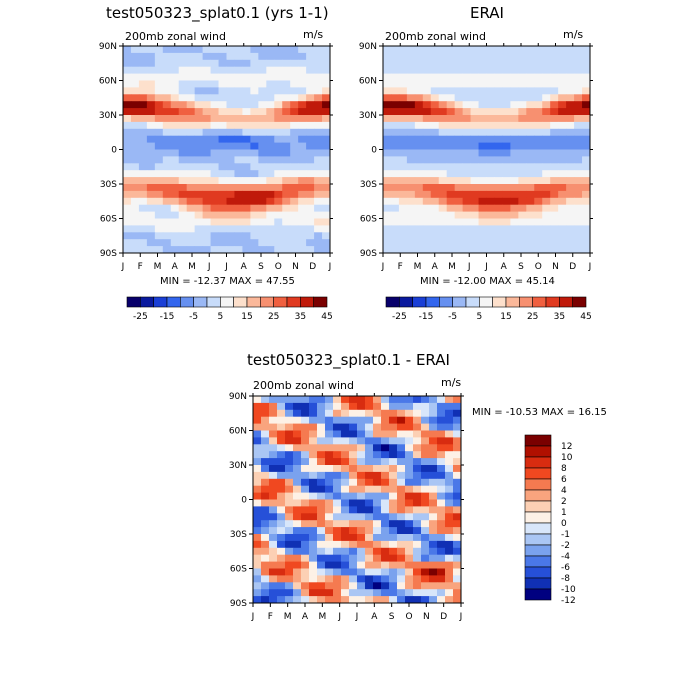 The width and height of the screenshot is (700, 700). What do you see at coordinates (305, 617) in the screenshot?
I see `x-tick-label: A` at bounding box center [305, 617].